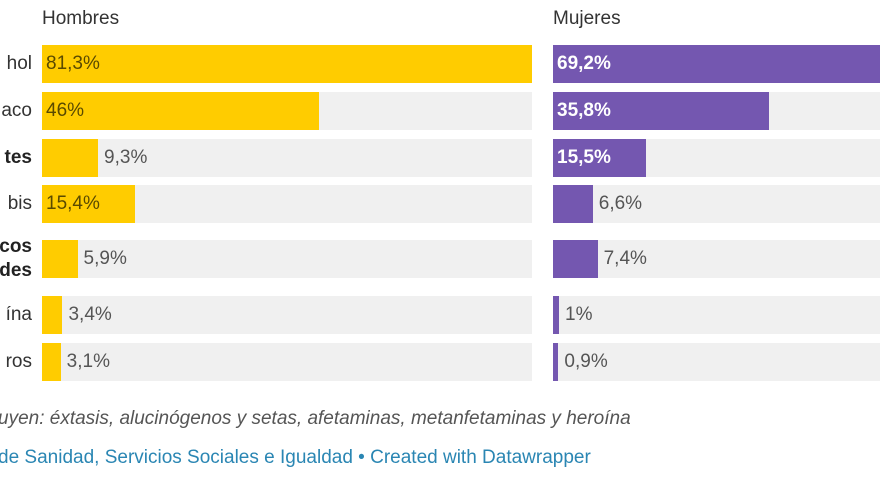 This screenshot has height=495, width=880. I want to click on category-label-line: hol, so click(19, 63).